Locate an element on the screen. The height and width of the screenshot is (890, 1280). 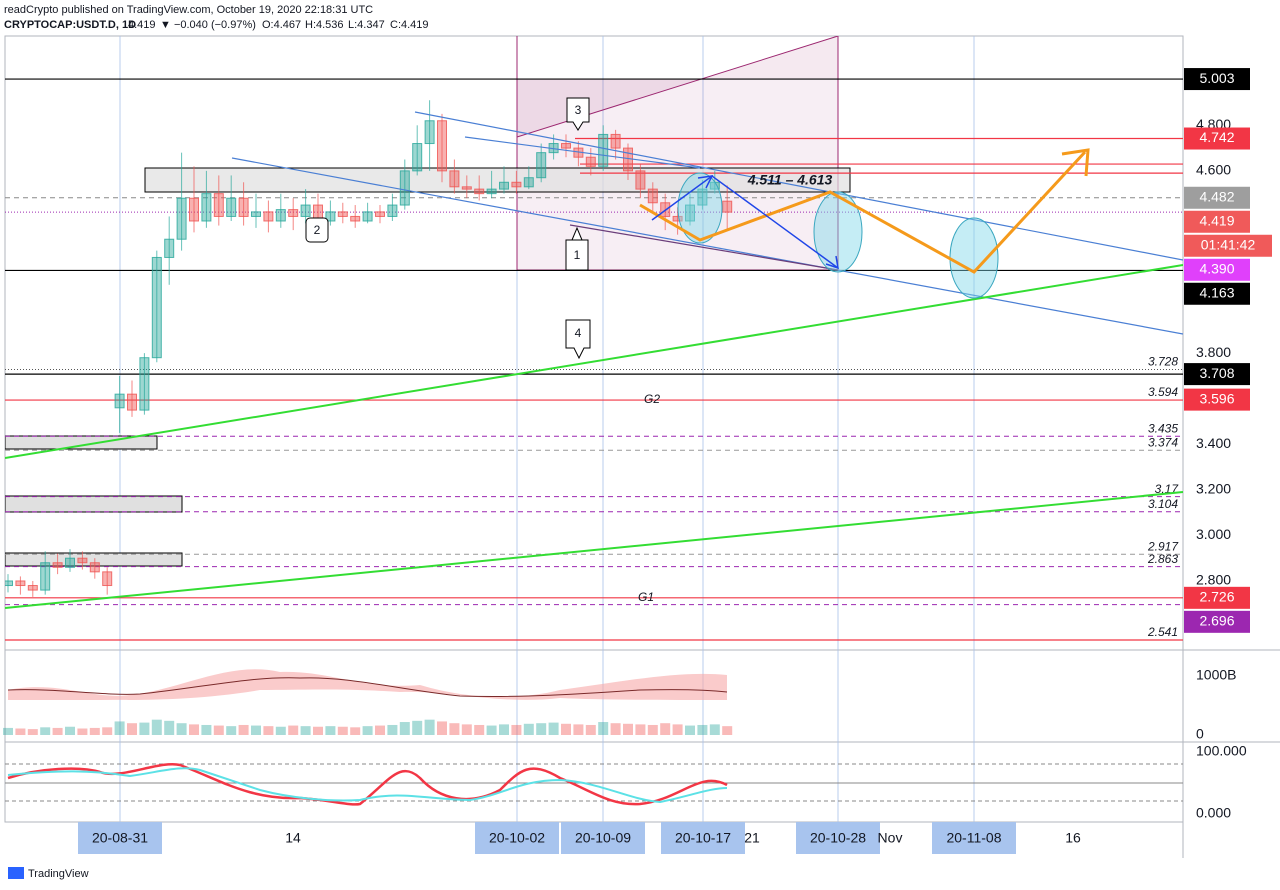
symbol: CRYPTOCAP:USDT.D, 1D is located at coordinates (70, 25).